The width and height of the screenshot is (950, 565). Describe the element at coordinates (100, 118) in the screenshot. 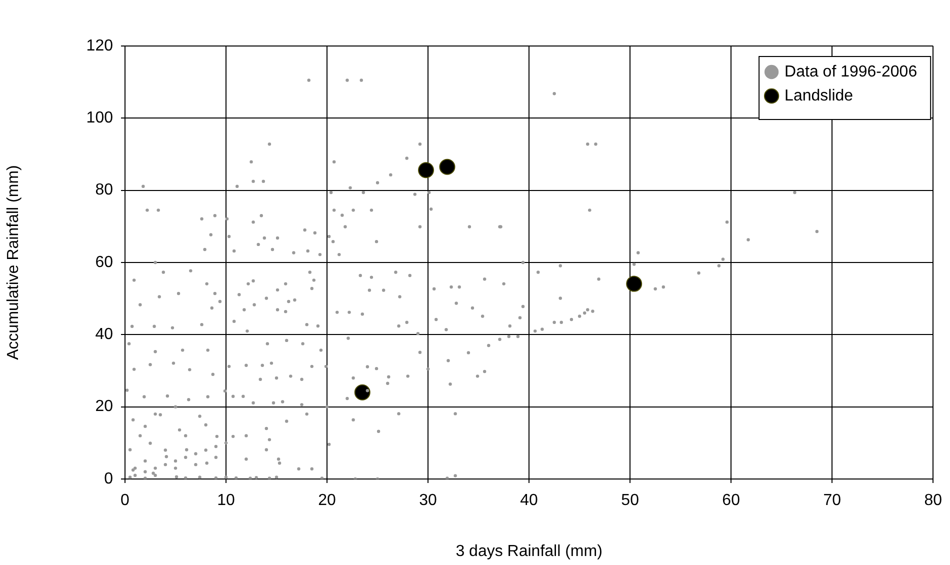

I see `y-tick-label: 100` at that location.